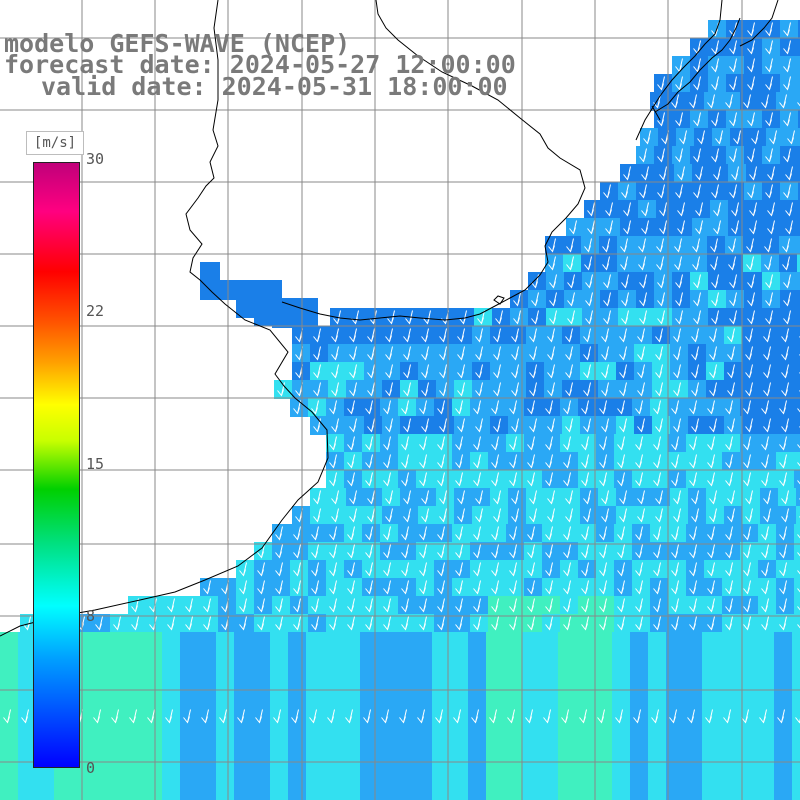  I want to click on colorbar-tick-label: 22, so click(95, 311).